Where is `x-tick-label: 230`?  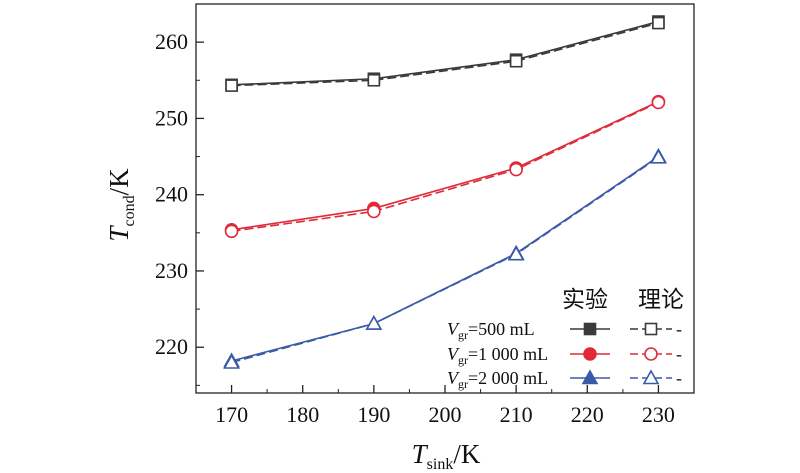
x-tick-label: 230 is located at coordinates (658, 414).